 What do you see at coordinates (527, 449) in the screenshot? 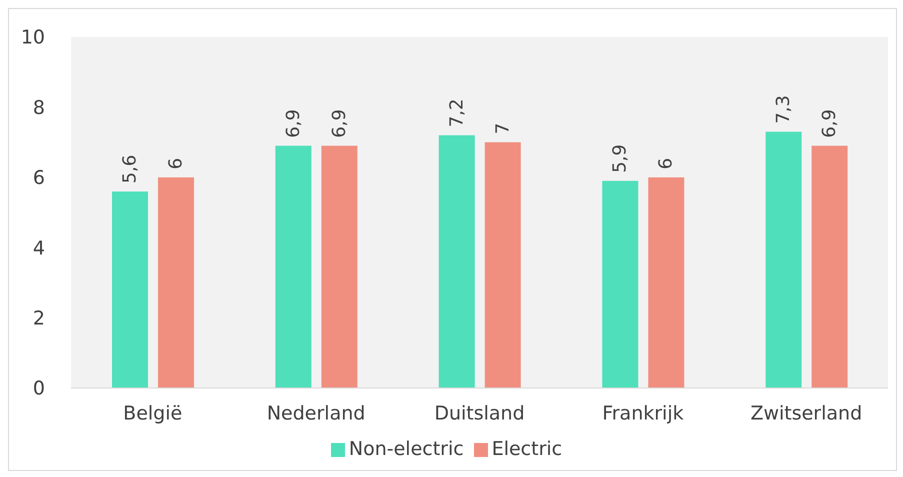
I see `legend-label: Electric` at bounding box center [527, 449].